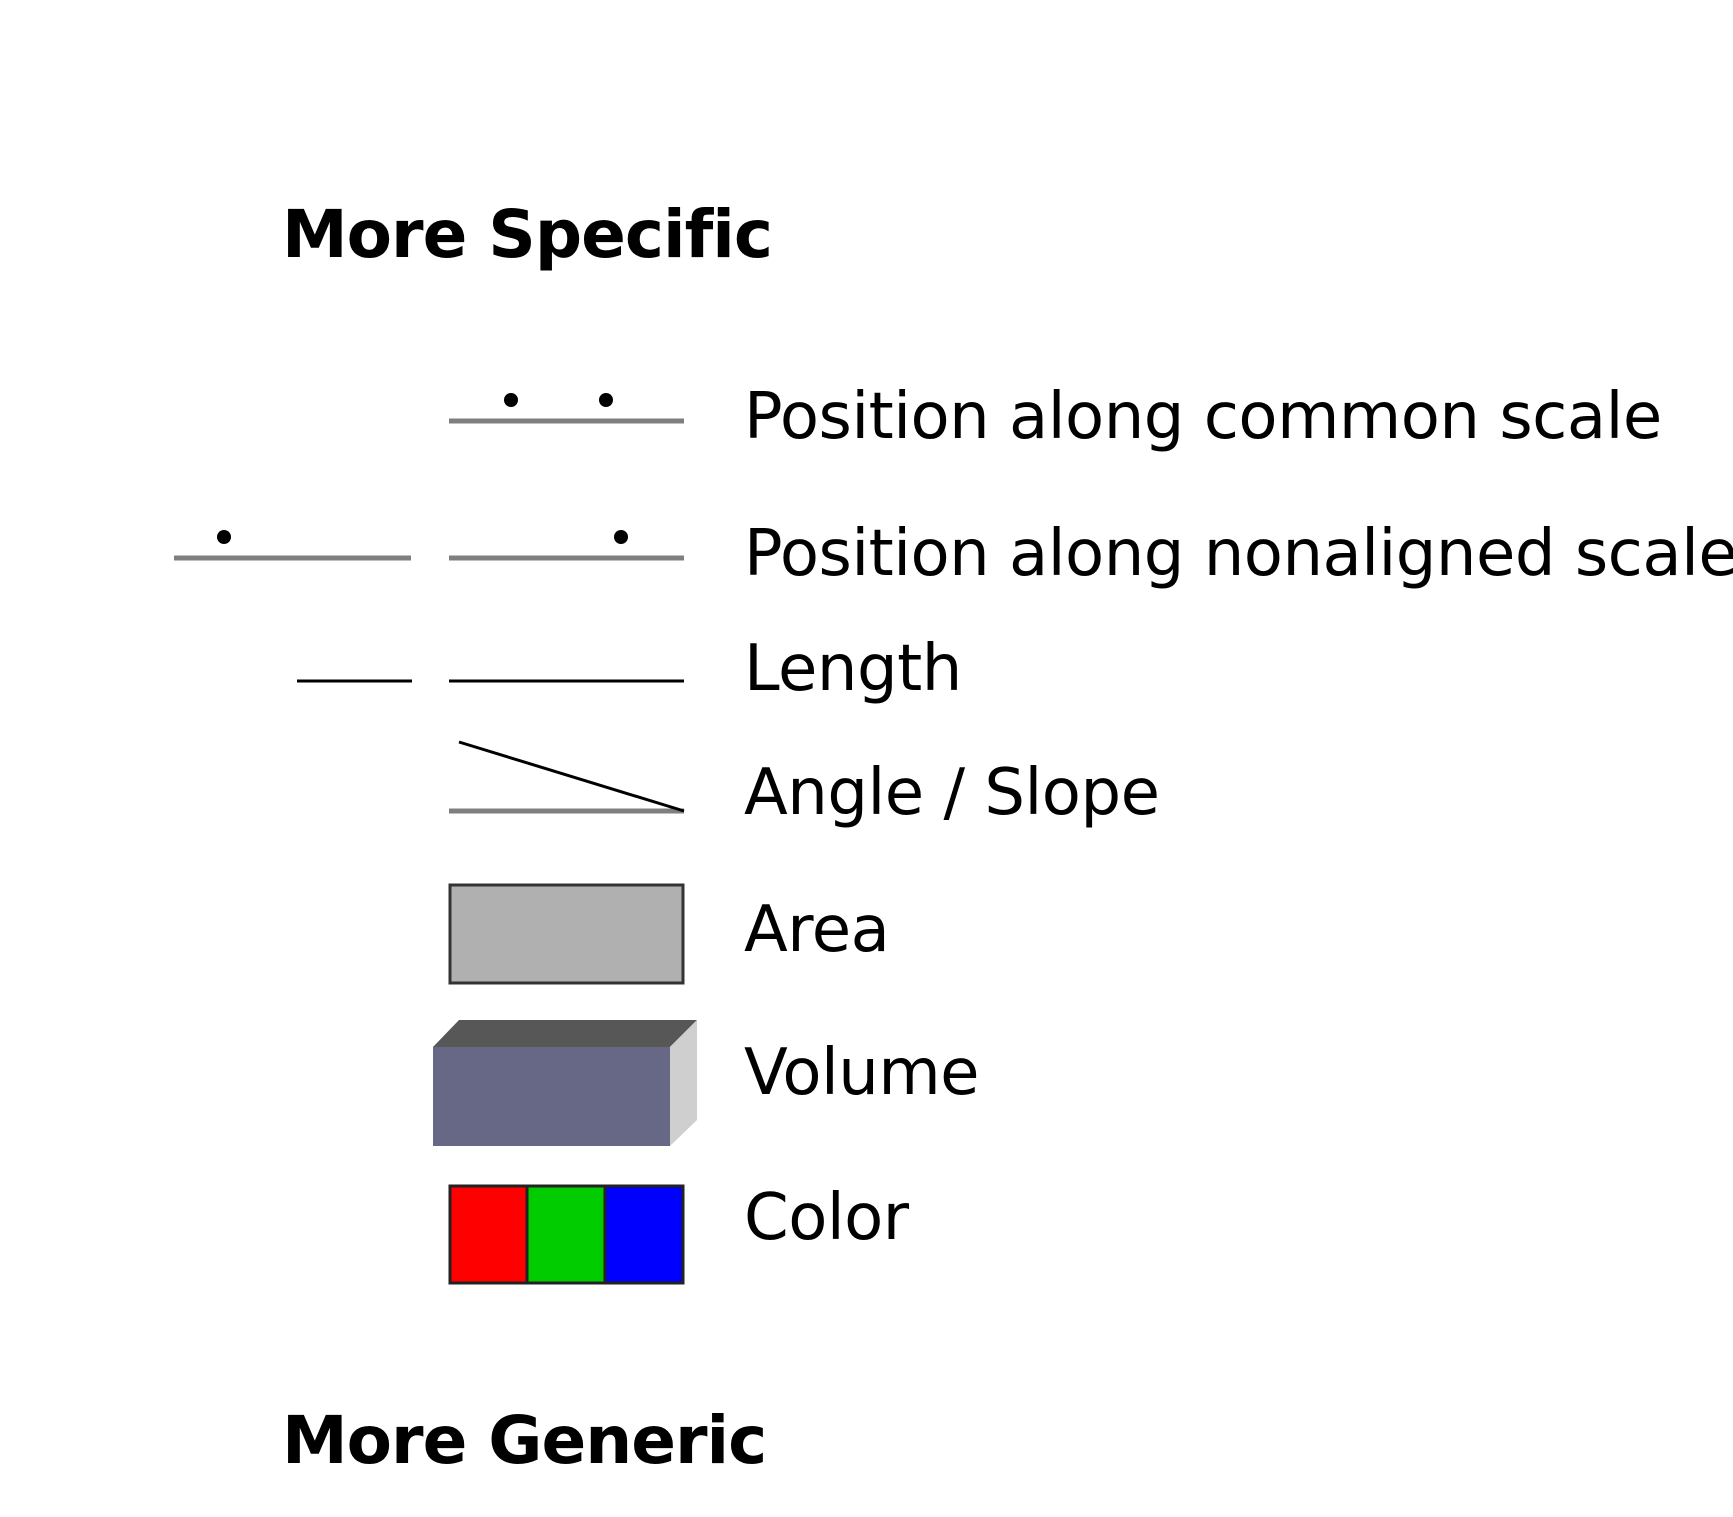 Image resolution: width=1733 pixels, height=1517 pixels. What do you see at coordinates (644, 1234) in the screenshot?
I see `color-swatch-blue` at bounding box center [644, 1234].